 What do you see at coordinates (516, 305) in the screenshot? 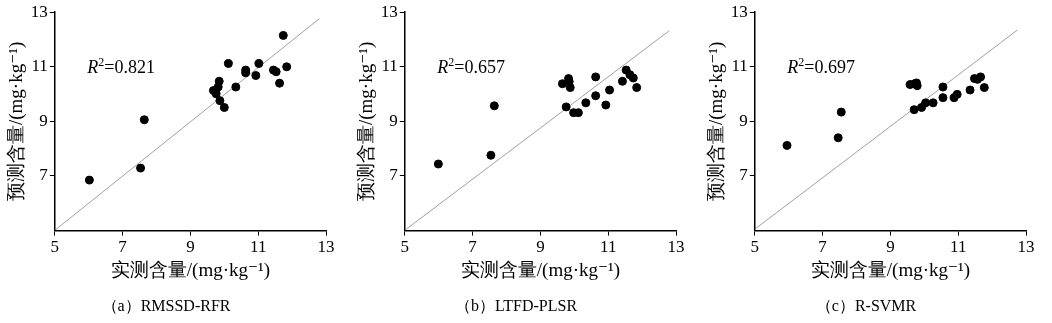
I see `text: （b）LTFD-PLSR` at bounding box center [516, 305].